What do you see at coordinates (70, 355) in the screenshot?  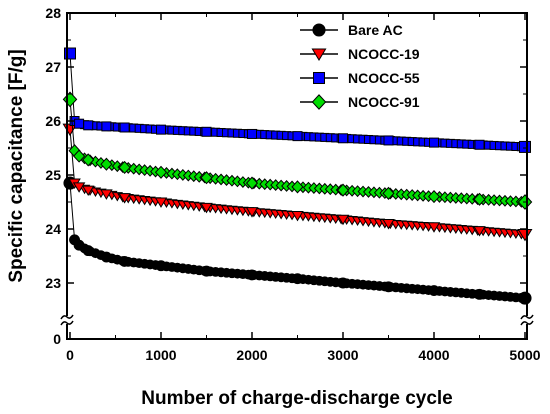 I see `x-tick-label: 0` at bounding box center [70, 355].